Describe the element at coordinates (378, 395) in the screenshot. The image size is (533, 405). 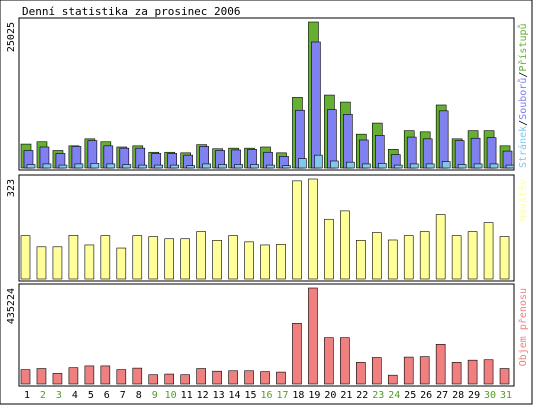
I see `day-label: 23` at that location.